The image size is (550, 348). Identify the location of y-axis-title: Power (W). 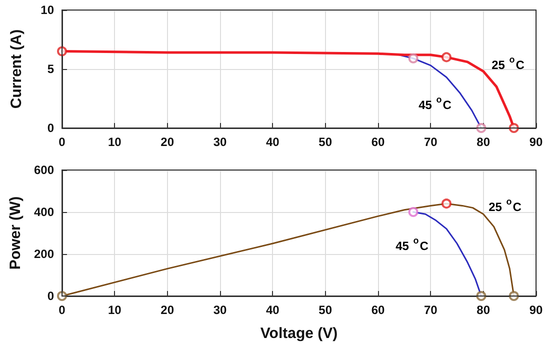
(15, 233).